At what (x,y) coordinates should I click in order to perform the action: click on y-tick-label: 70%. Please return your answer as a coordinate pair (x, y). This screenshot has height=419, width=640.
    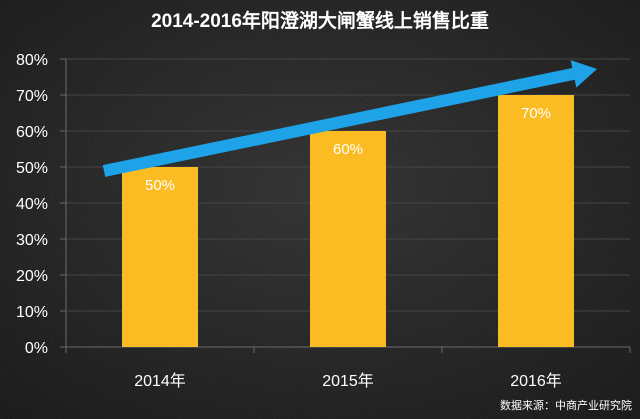
    Looking at the image, I should click on (32, 96).